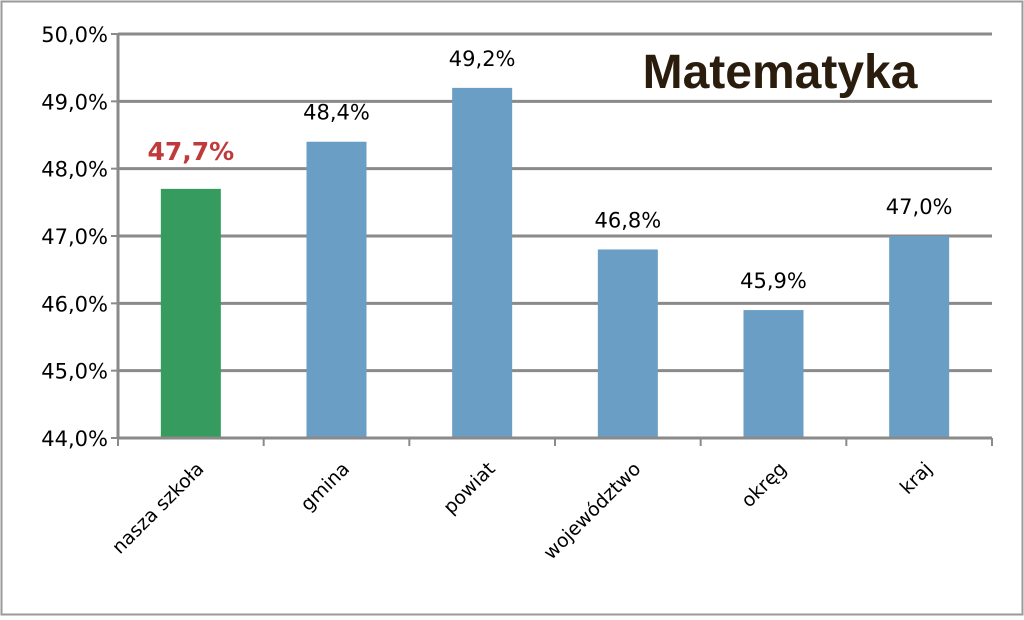  I want to click on y-tick-label: 45,0%, so click(74, 372).